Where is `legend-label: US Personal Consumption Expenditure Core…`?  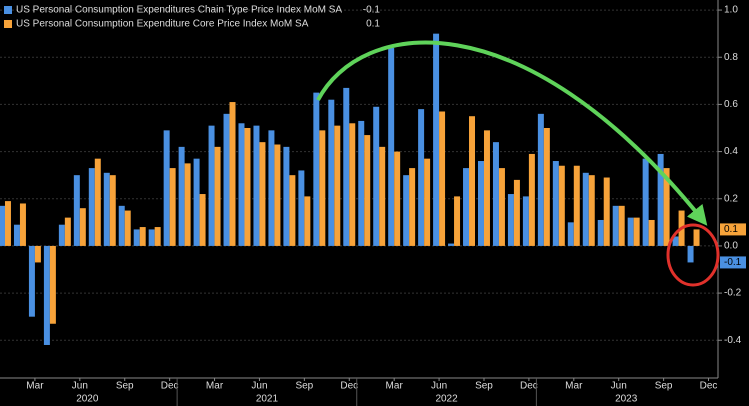
legend-label: US Personal Consumption Expenditure Core… is located at coordinates (162, 24).